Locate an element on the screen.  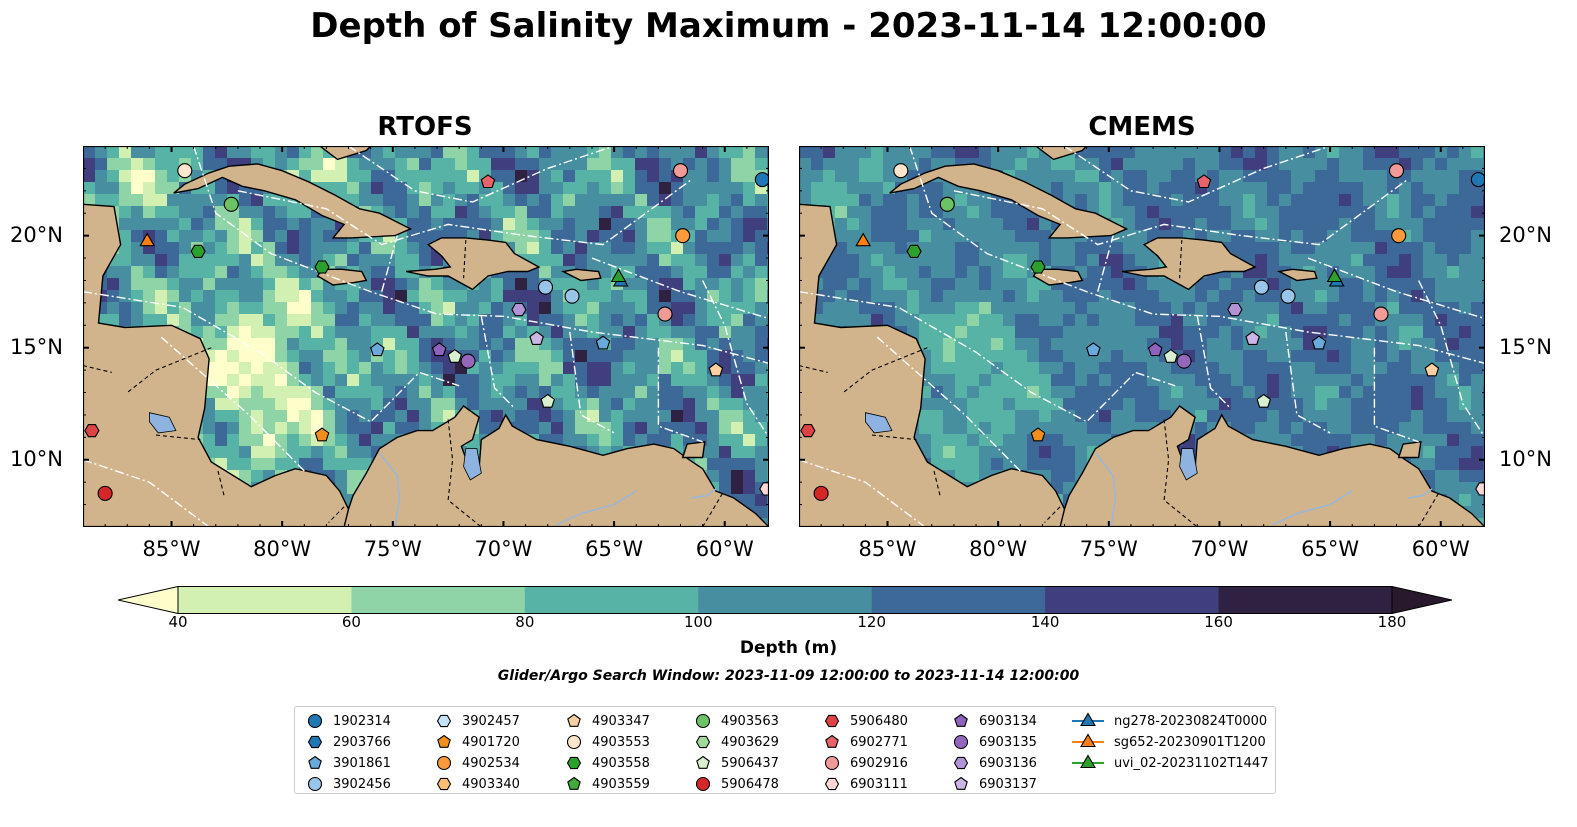
legend-item: 4903559 is located at coordinates (608, 784).